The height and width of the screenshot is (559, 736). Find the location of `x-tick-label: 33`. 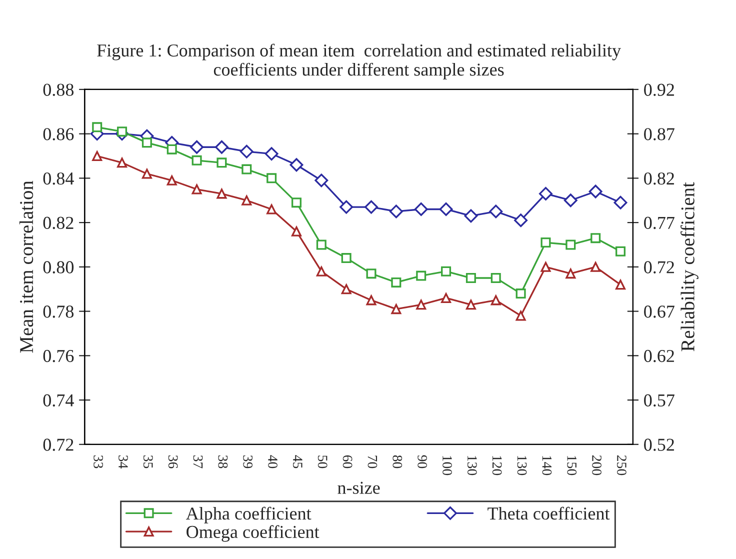

x-tick-label: 33 is located at coordinates (98, 461).